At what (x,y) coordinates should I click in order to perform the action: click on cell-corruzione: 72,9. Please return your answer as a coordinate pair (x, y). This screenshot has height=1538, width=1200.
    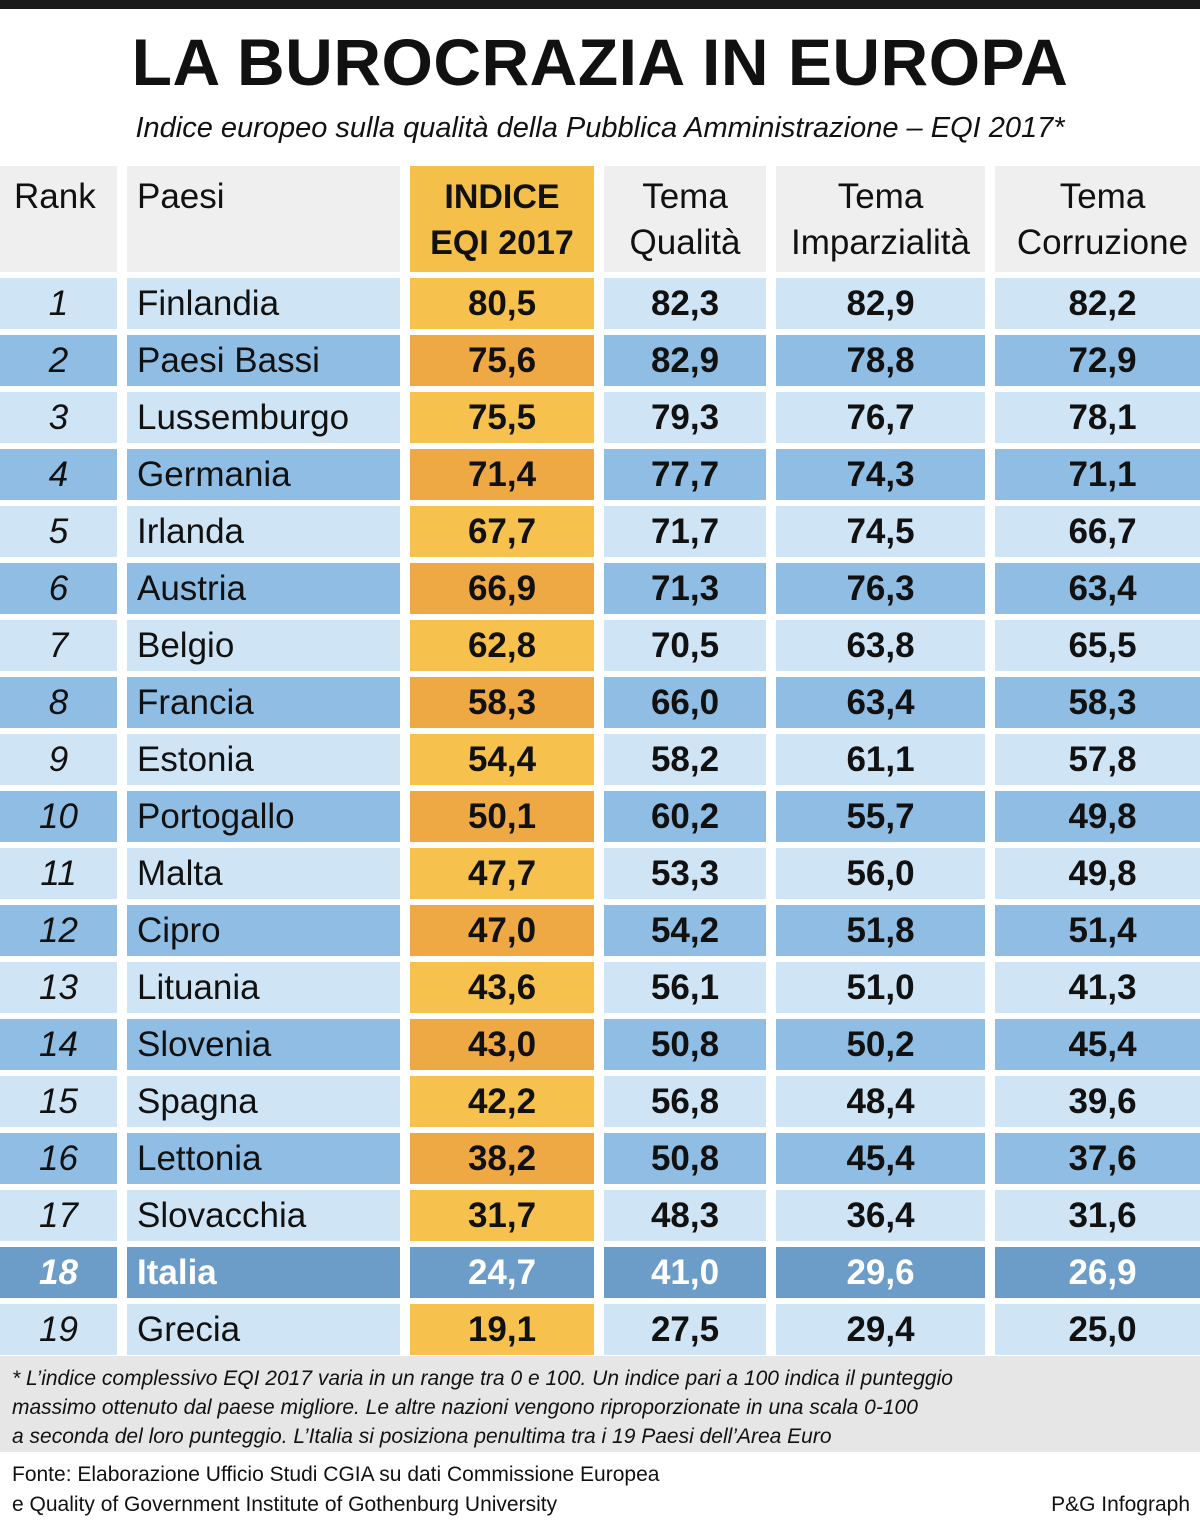
    Looking at the image, I should click on (1097, 360).